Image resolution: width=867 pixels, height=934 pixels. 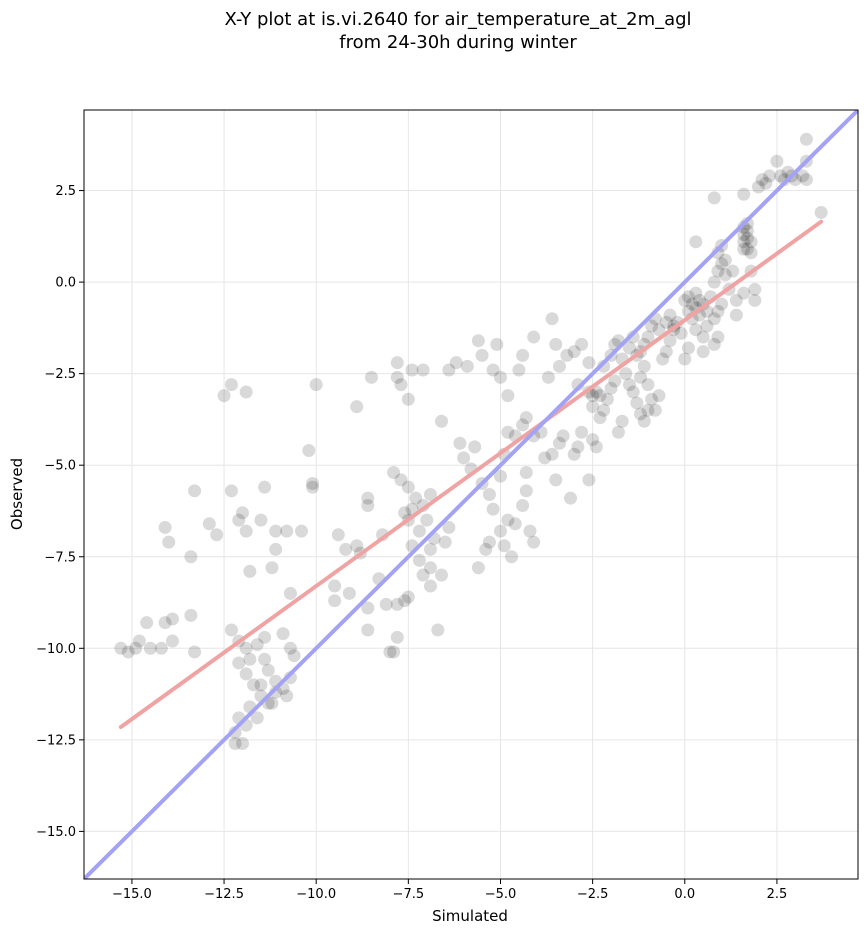 I want to click on x-tick-label: −12.5, so click(x=224, y=894).